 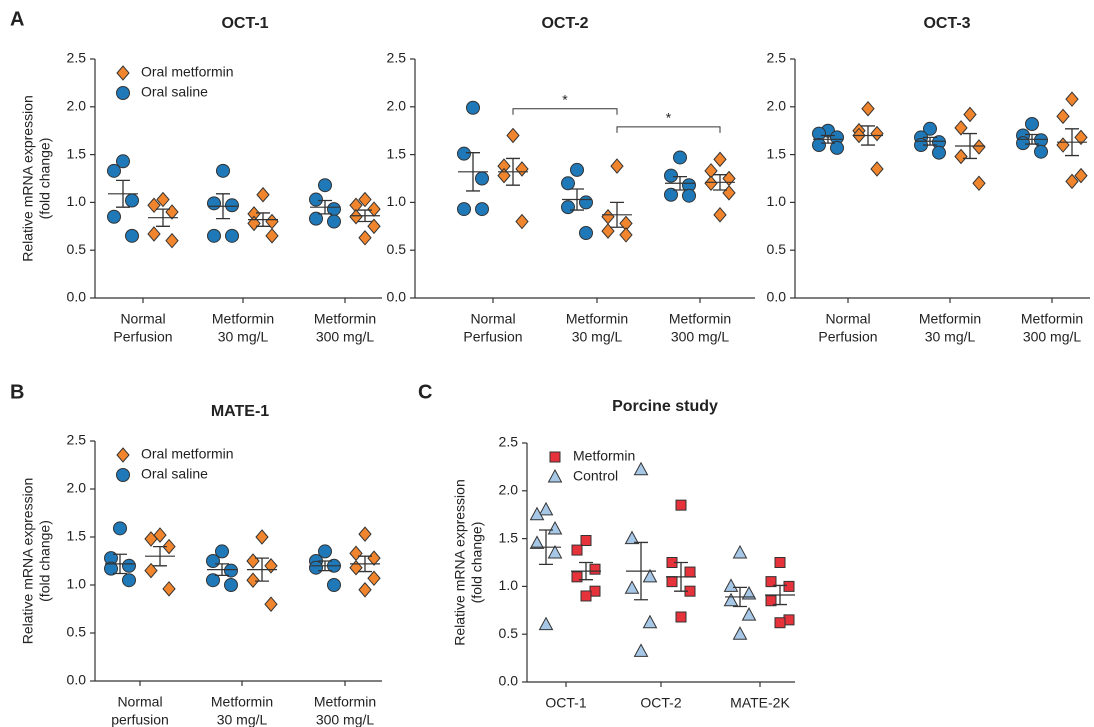 I want to click on significance-bracket, so click(x=668, y=129).